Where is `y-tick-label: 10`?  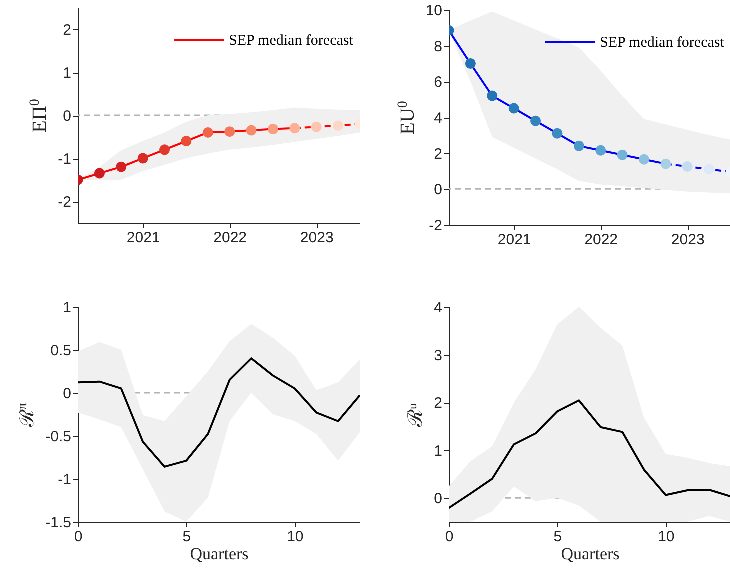
y-tick-label: 10 is located at coordinates (434, 11).